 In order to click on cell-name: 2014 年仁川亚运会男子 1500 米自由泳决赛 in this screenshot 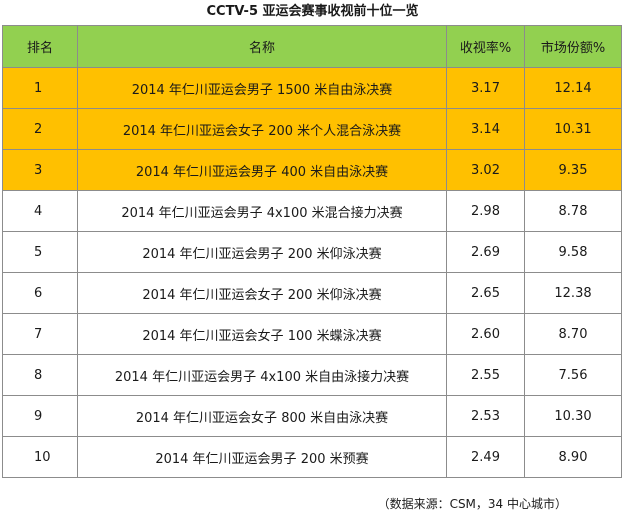, I will do `click(262, 88)`.